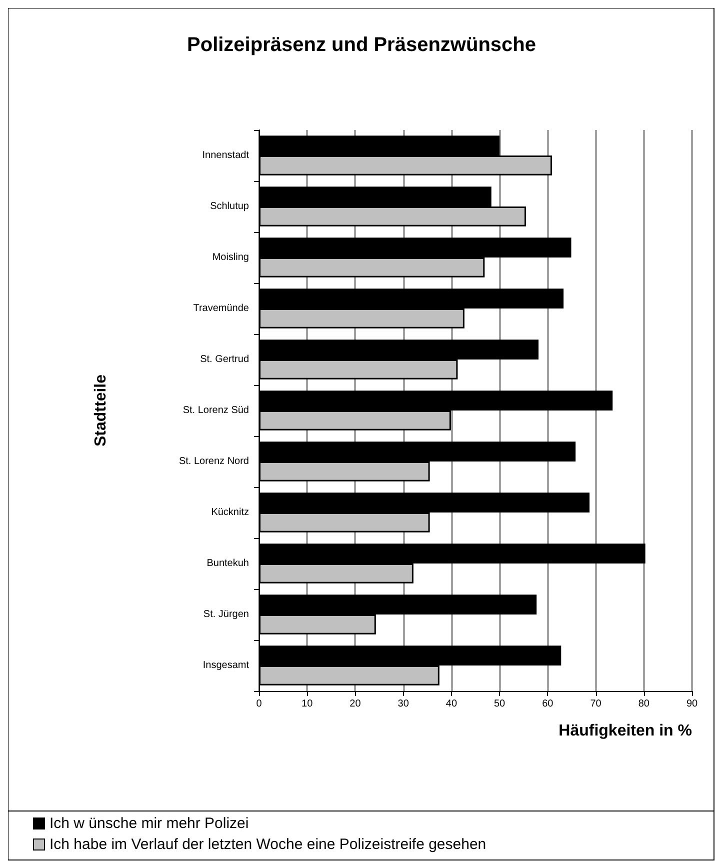 This screenshot has width=715, height=861. What do you see at coordinates (227, 563) in the screenshot?
I see `y-tick-label: Buntekuh` at bounding box center [227, 563].